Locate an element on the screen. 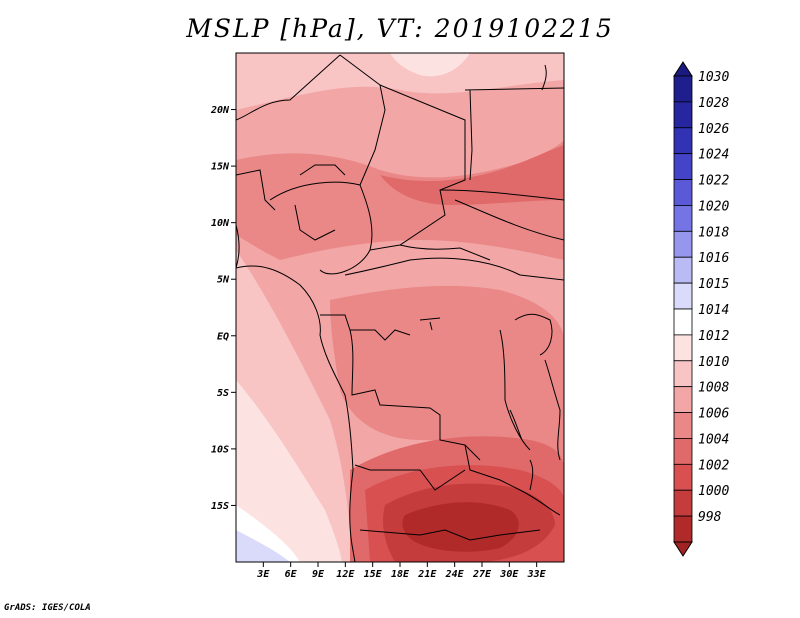 Image resolution: width=800 pixels, height=618 pixels. colorbar-bottom-arrow is located at coordinates (683, 549).